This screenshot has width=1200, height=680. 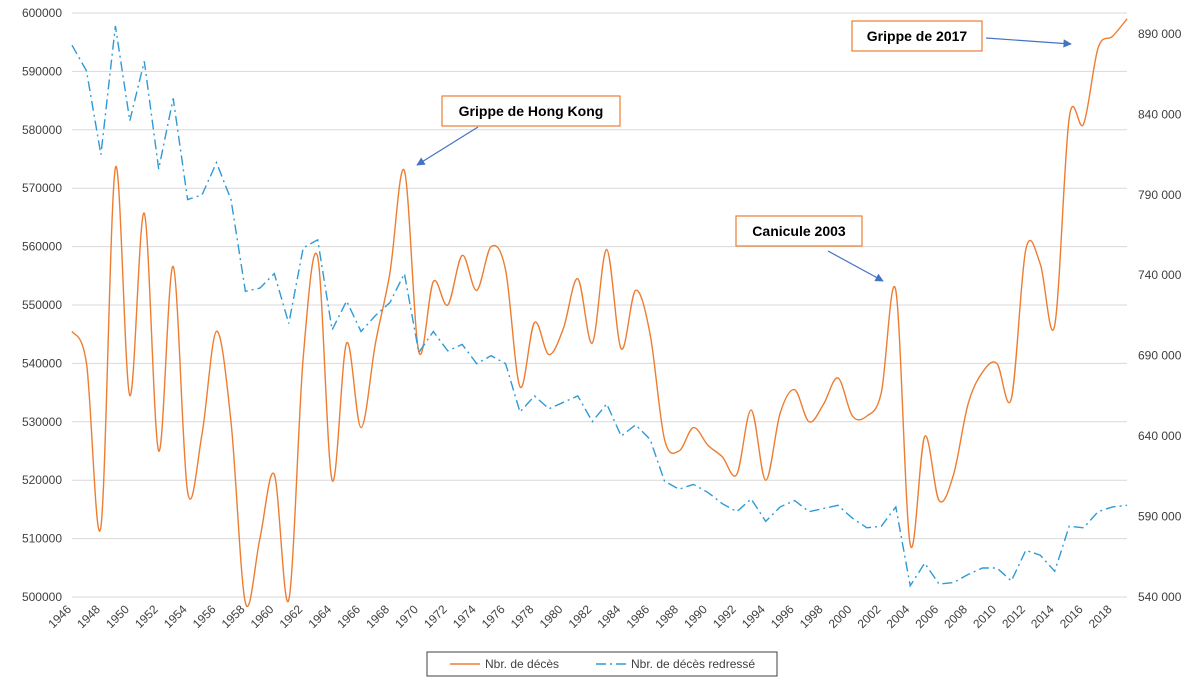 What do you see at coordinates (59, 616) in the screenshot?
I see `x-tick-label: 1946` at bounding box center [59, 616].